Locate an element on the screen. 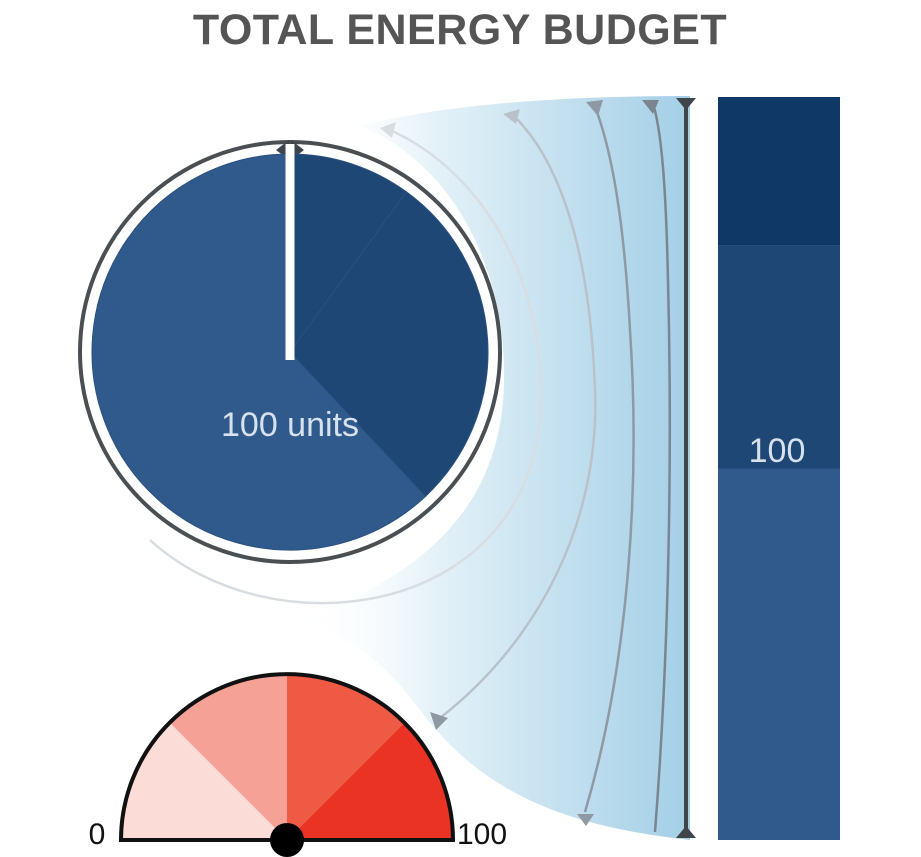 The height and width of the screenshot is (857, 921). energy-gauge is located at coordinates (287, 764).